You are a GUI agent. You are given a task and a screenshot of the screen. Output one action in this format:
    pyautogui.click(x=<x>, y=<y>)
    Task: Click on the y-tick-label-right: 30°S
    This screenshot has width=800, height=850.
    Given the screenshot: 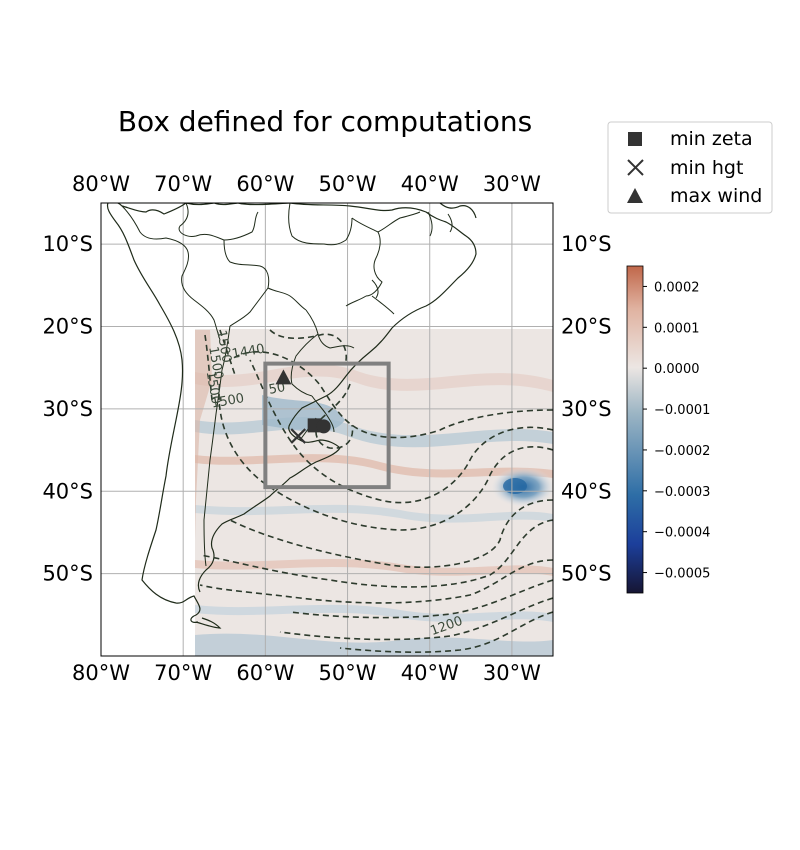 What is the action you would take?
    pyautogui.click(x=586, y=409)
    